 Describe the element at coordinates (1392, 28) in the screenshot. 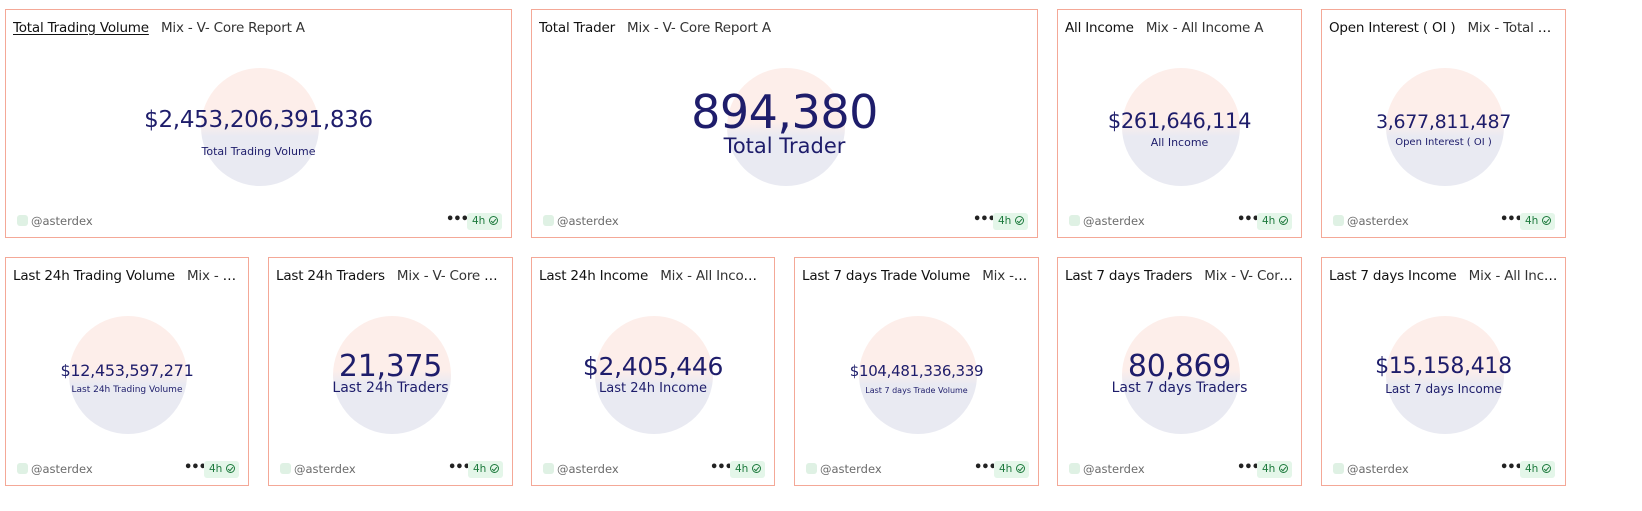

I see `card-title: Open Interest ( OI )` at that location.